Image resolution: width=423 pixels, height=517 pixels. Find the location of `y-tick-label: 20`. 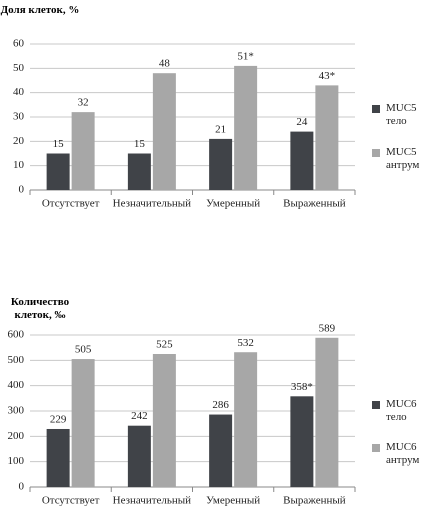

y-tick-label: 20 is located at coordinates (19, 141).